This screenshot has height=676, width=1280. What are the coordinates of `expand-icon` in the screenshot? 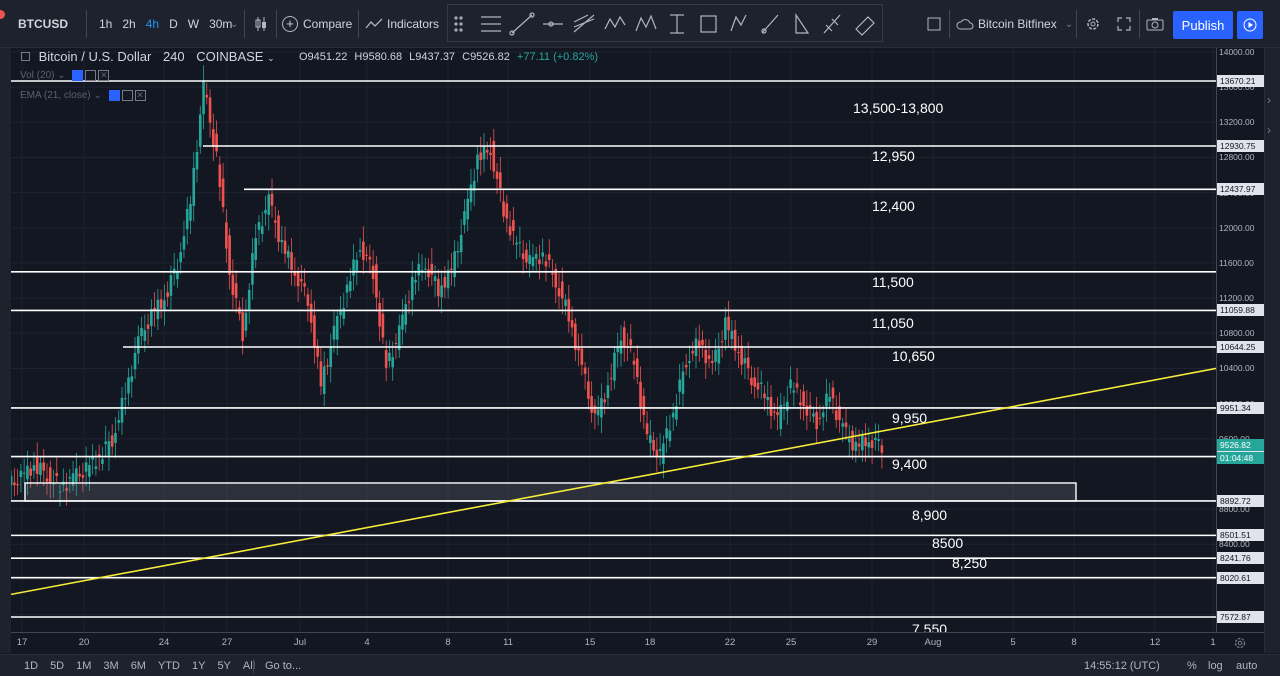 It's located at (1124, 24).